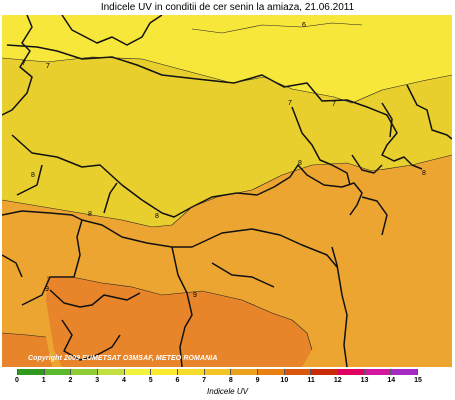  Describe the element at coordinates (227, 391) in the screenshot. I see `legend-title: Indicele UV` at that location.